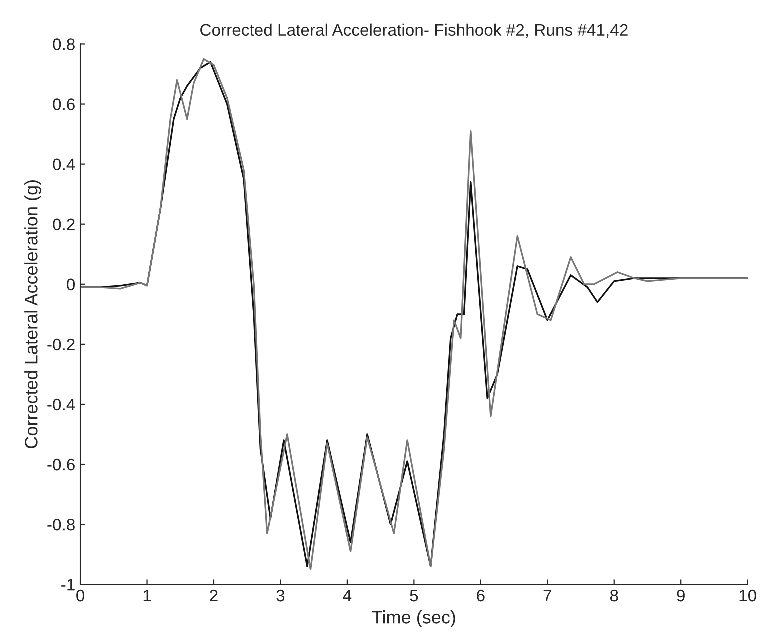  What do you see at coordinates (68, 585) in the screenshot?
I see `y-tick-label: -1` at bounding box center [68, 585].